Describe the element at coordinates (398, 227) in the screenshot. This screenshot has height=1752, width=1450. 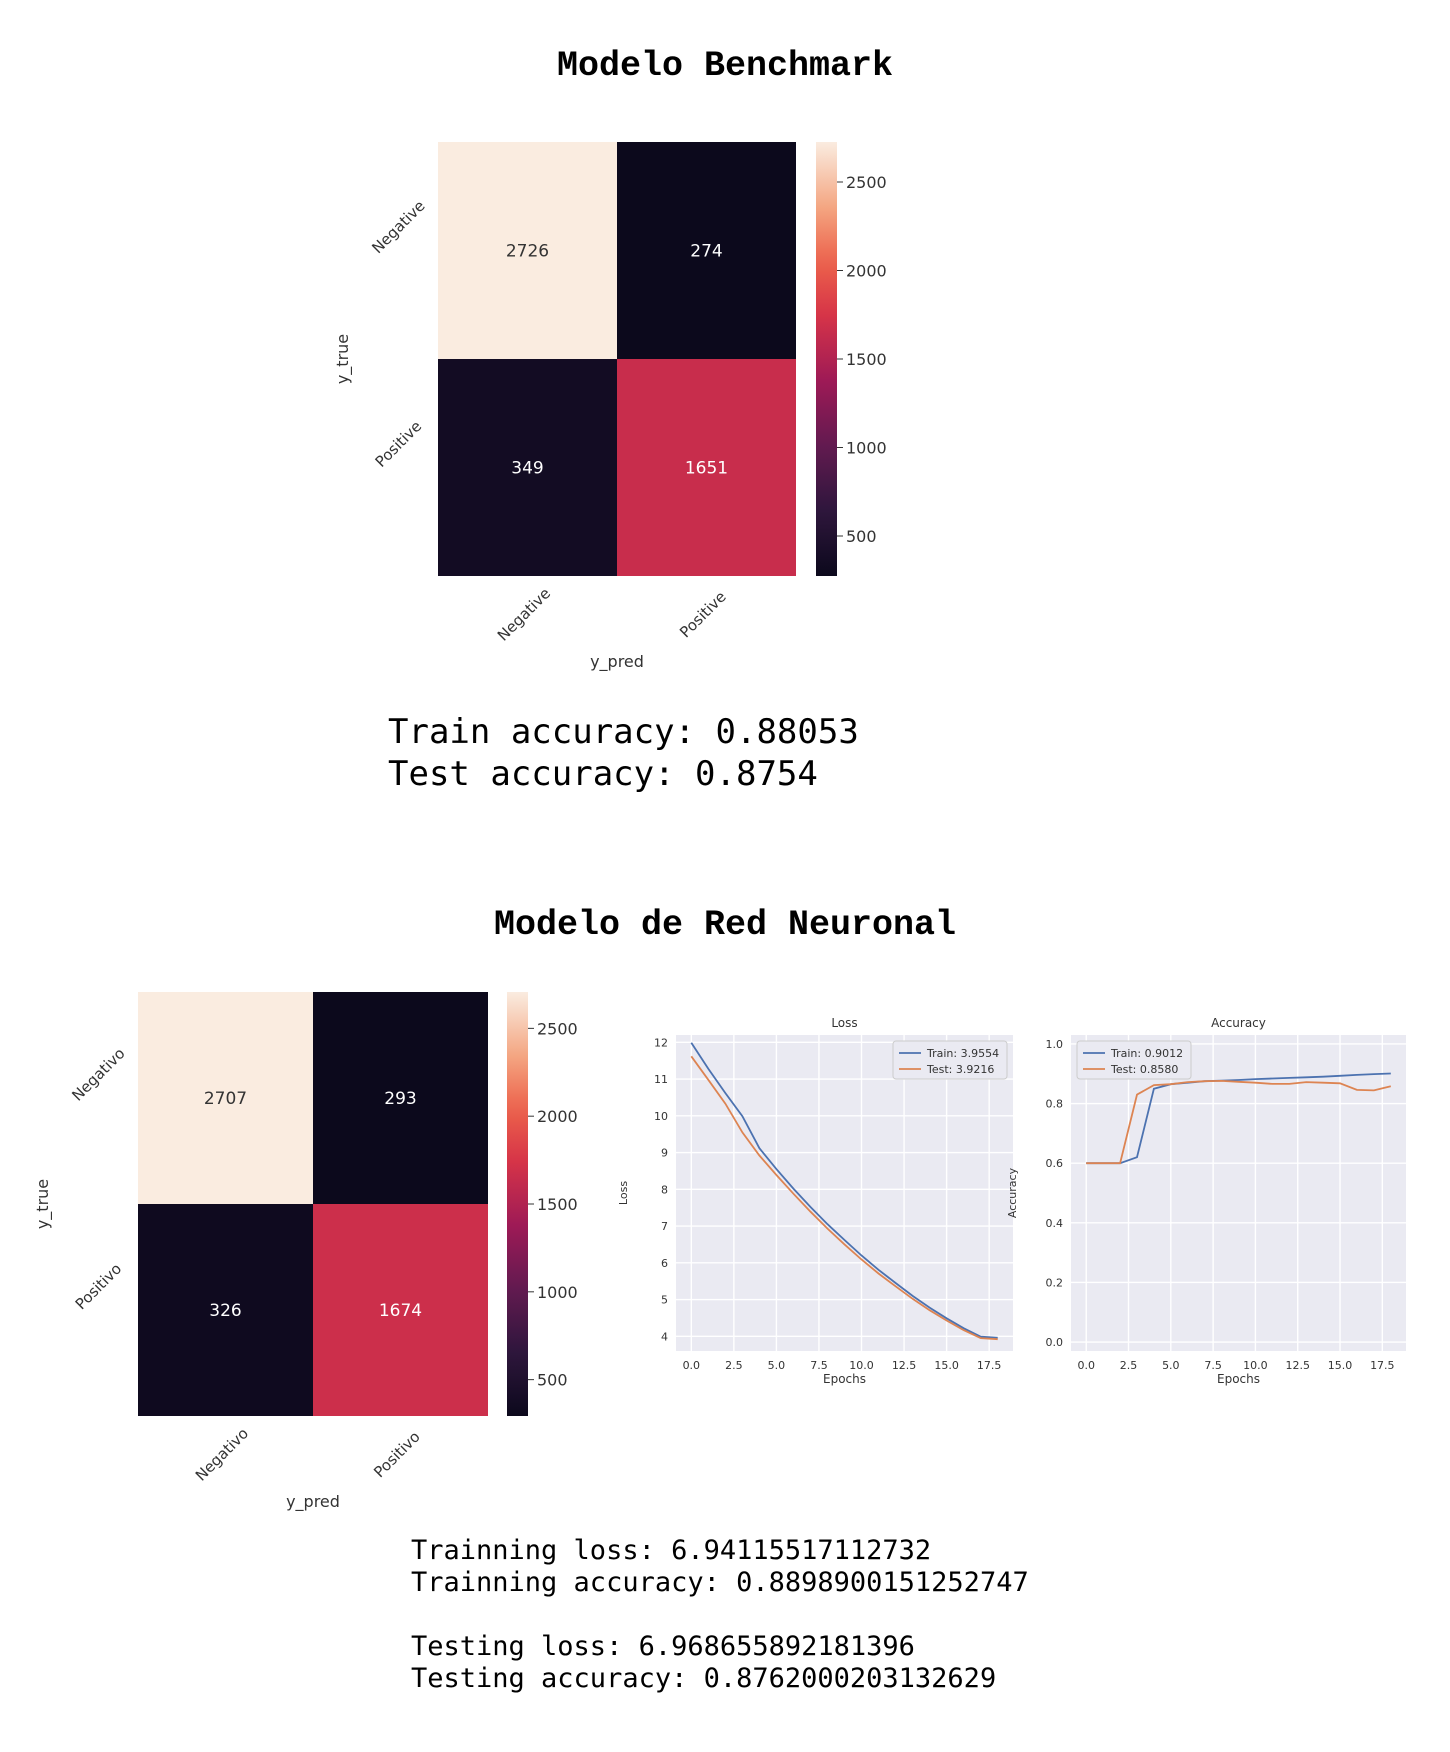
I see `benchmark-heatmap-row-label: Negative` at that location.